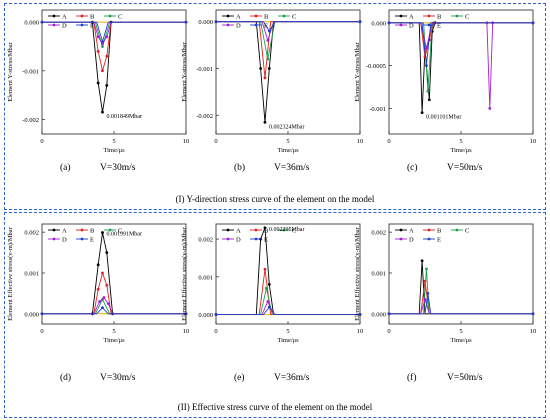 The width and height of the screenshot is (550, 420). I want to click on y-tick-label: -0.002, so click(204, 116).